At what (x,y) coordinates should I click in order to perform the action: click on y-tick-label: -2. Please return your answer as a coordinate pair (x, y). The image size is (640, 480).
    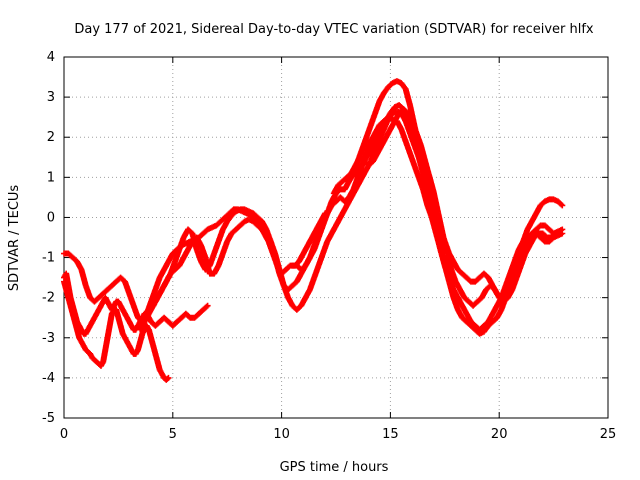
    Looking at the image, I should click on (48, 298).